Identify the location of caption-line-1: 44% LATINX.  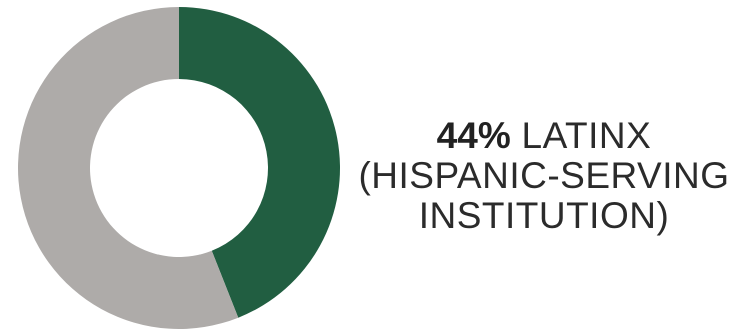
(544, 136).